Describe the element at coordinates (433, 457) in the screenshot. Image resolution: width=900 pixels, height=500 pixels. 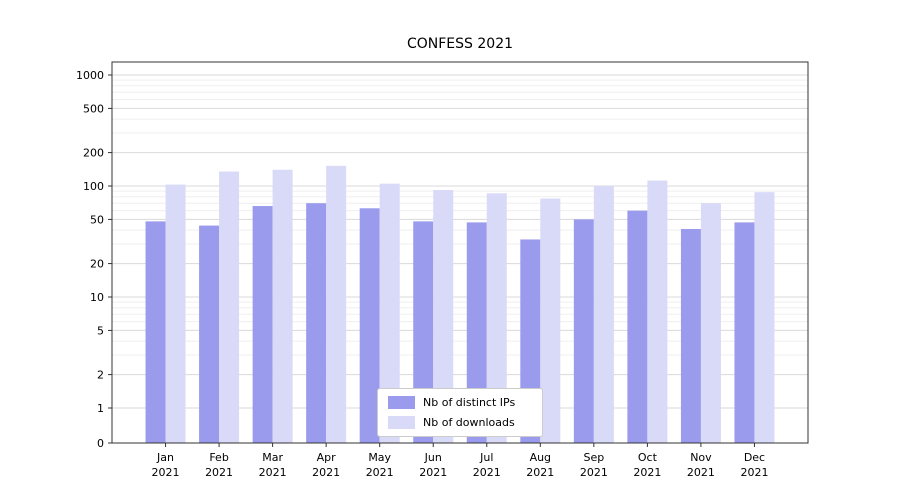
I see `x-tick-label-month: Jun` at that location.